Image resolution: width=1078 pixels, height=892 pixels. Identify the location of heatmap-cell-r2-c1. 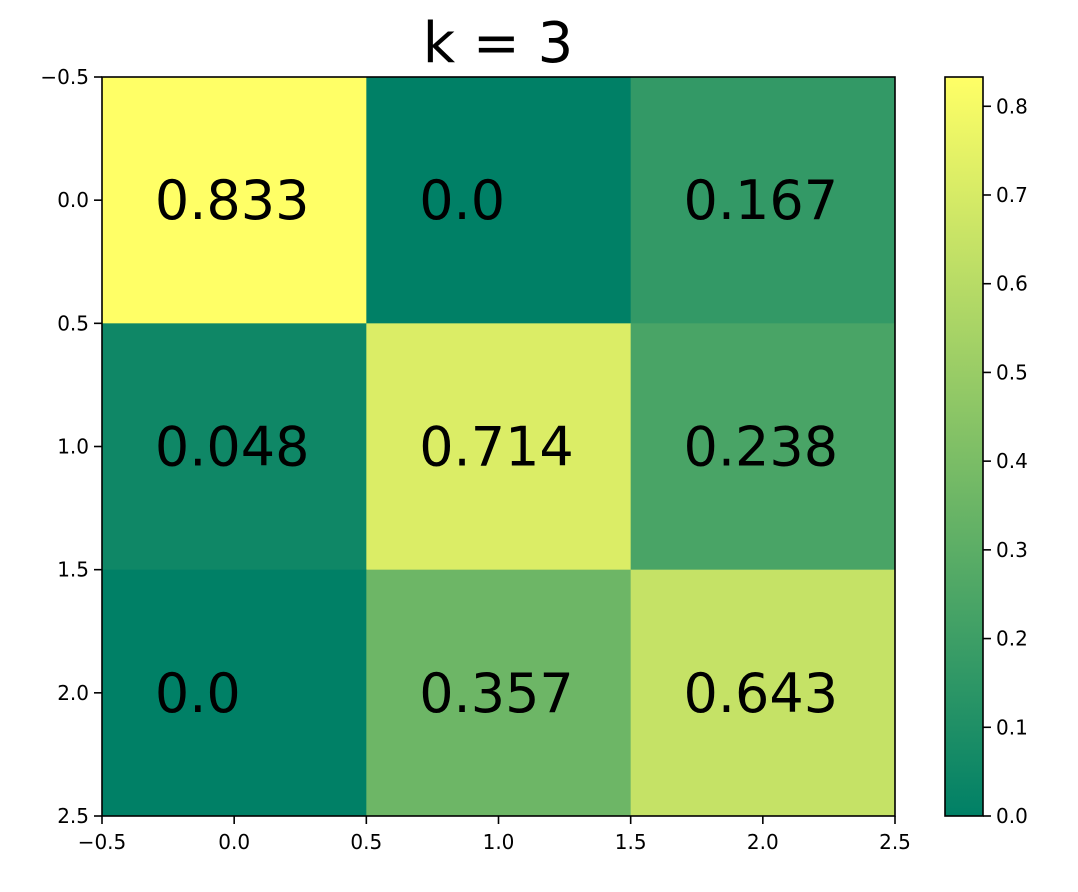
(499, 693).